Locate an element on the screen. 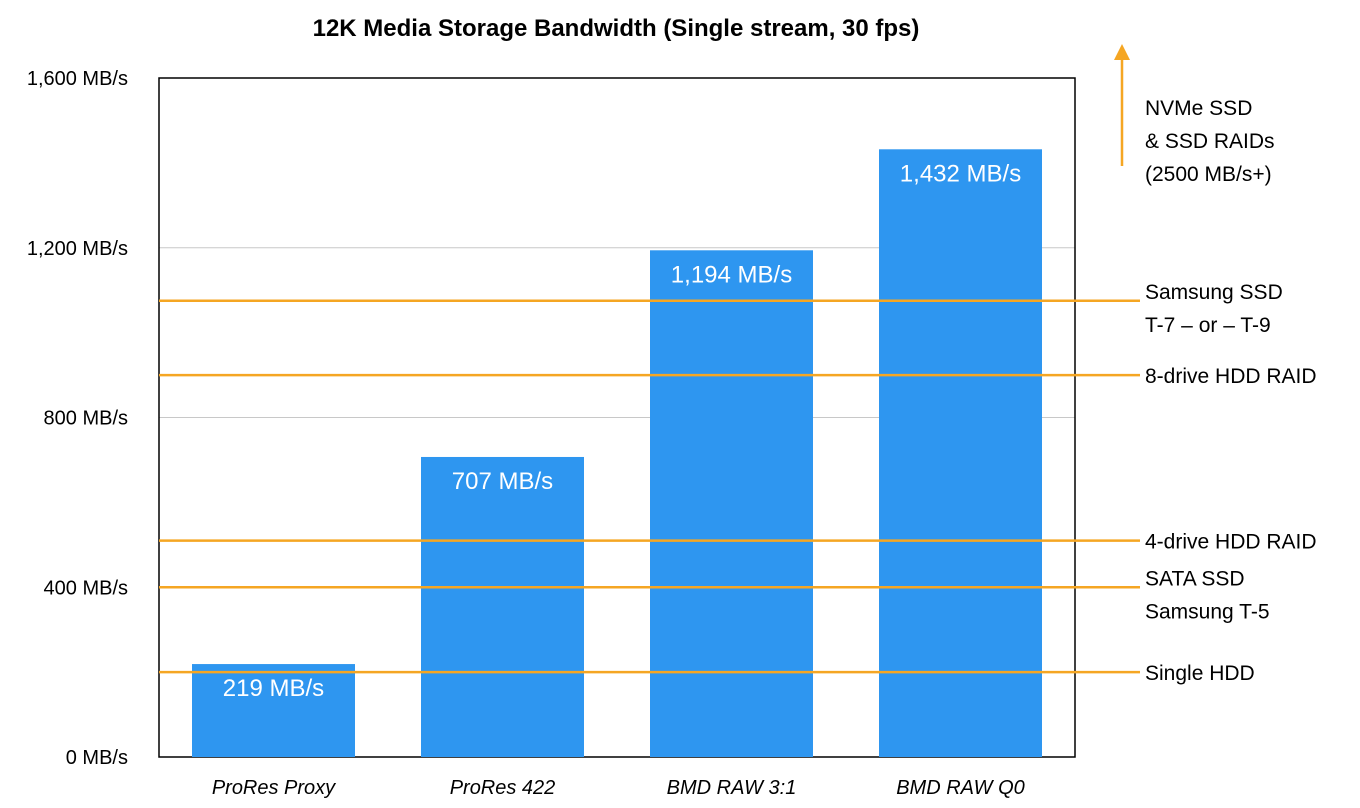  reference-label: 8-drive HDD RAID is located at coordinates (1231, 376).